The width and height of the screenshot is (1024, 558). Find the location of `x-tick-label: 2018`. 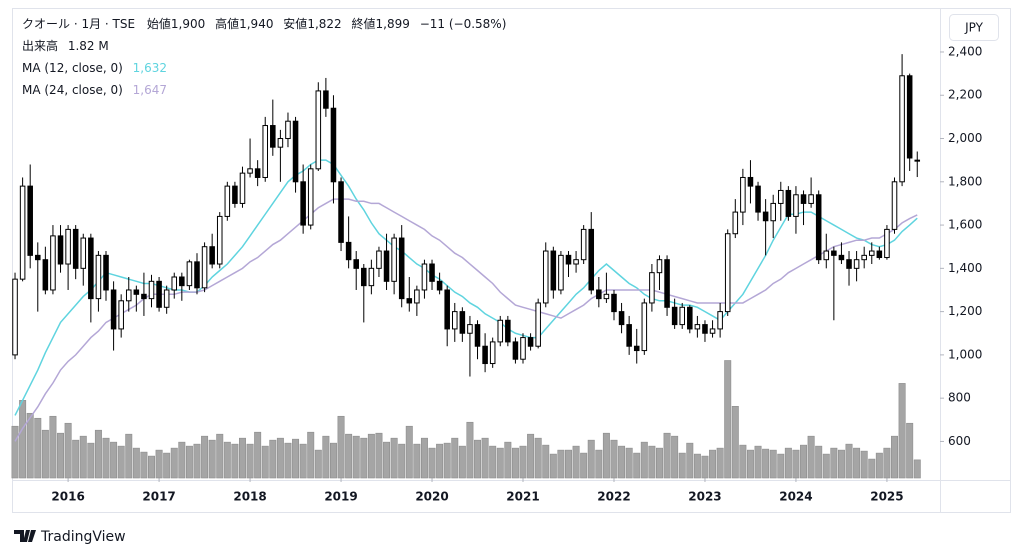

x-tick-label: 2018 is located at coordinates (249, 497).